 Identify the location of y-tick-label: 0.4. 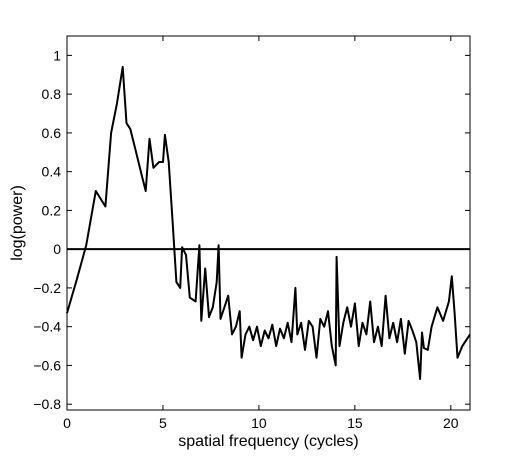
(52, 172).